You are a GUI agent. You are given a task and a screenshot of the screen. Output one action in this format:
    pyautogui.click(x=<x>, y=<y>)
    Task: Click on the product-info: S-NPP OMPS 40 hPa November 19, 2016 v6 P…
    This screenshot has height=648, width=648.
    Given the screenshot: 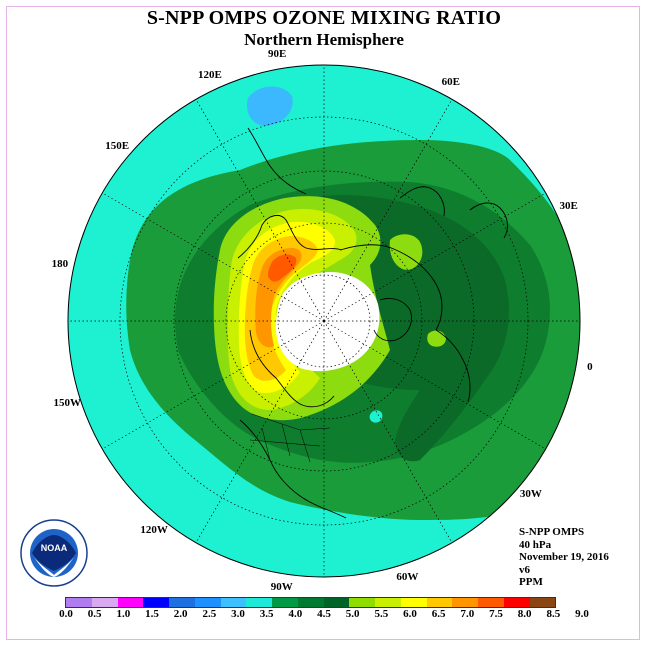 What is the action you would take?
    pyautogui.click(x=564, y=557)
    